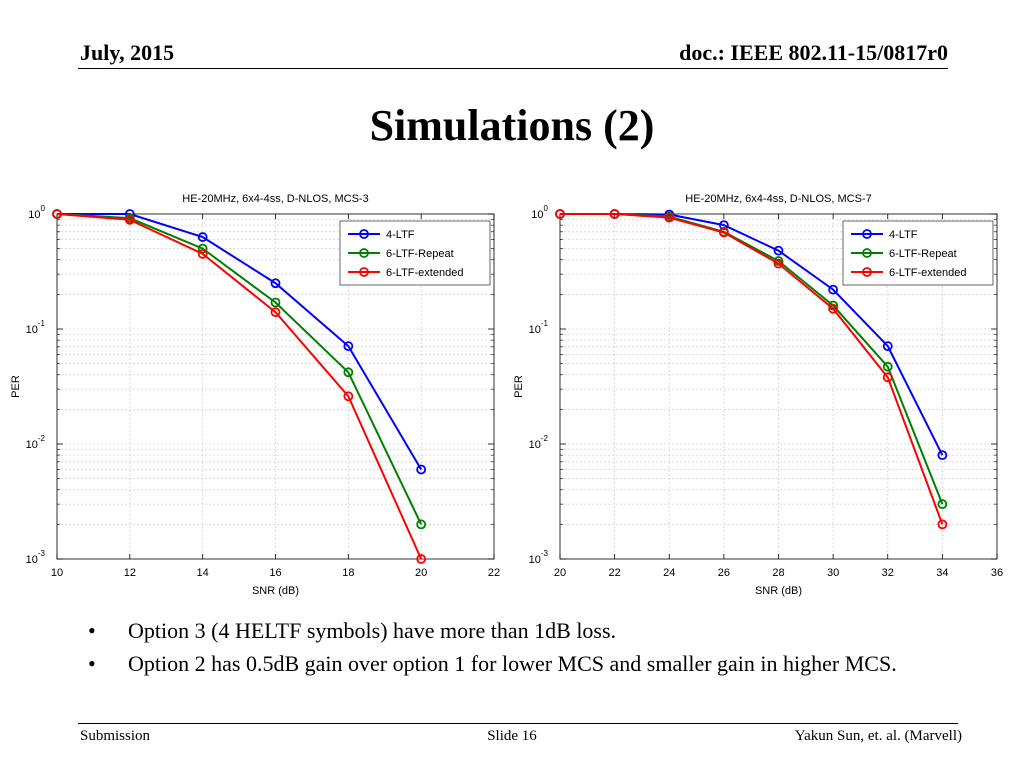 The height and width of the screenshot is (768, 1024). I want to click on chart-title: HE-20MHz, 6x4-4ss, D-NLOS, MCS-7, so click(778, 199).